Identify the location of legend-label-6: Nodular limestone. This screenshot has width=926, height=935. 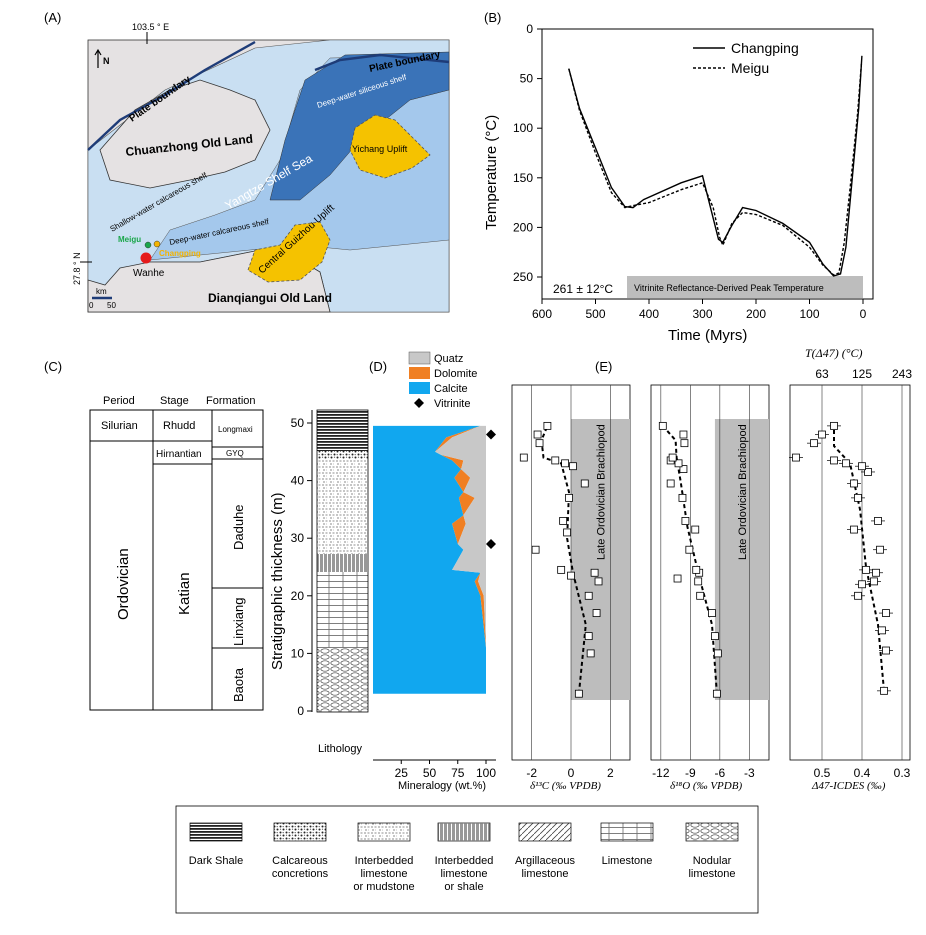
(711, 867).